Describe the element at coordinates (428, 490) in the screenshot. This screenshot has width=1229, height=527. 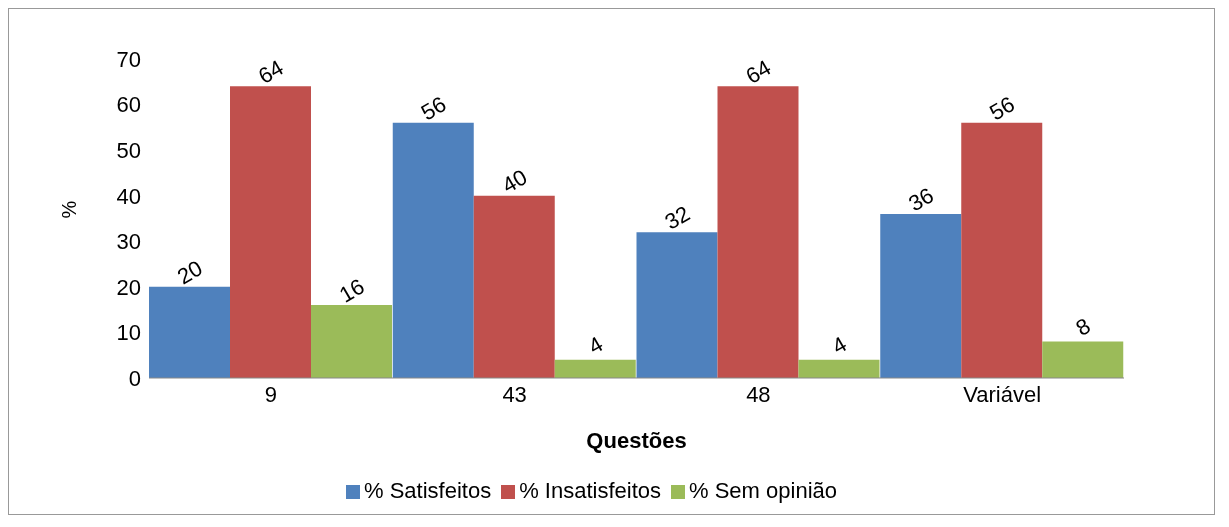
I see `legend-label: % Satisfeitos` at that location.